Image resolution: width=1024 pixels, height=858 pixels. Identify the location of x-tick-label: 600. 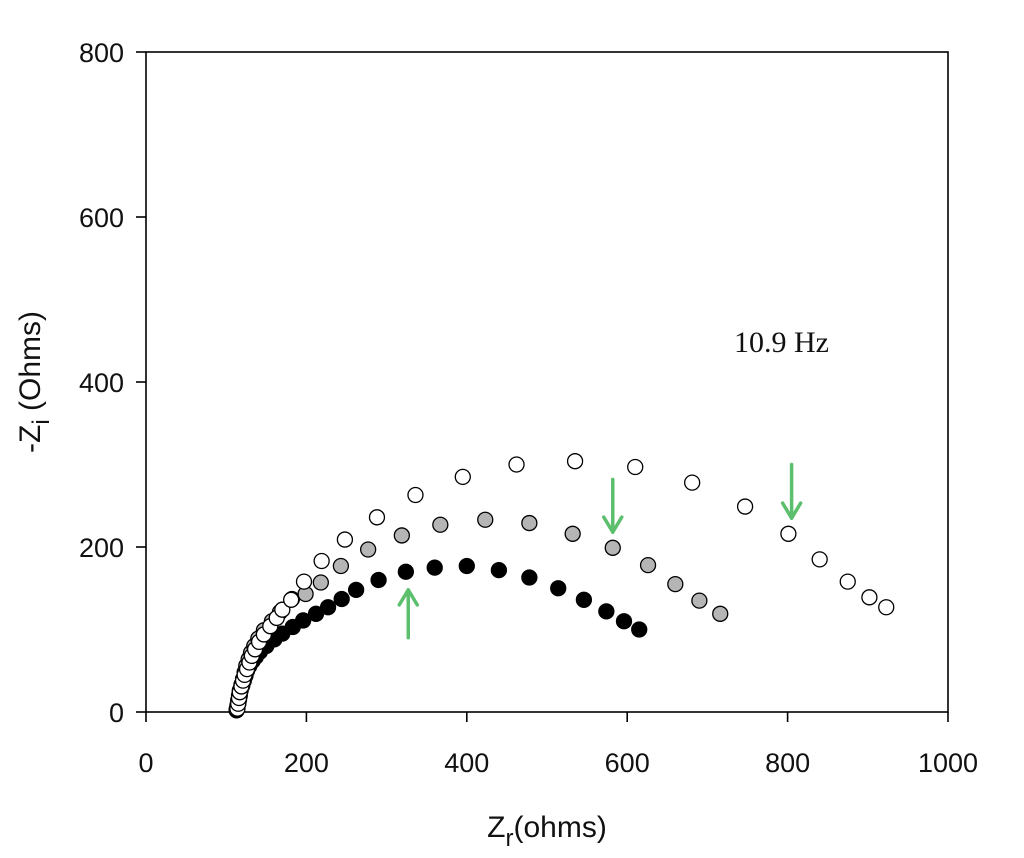
(627, 763).